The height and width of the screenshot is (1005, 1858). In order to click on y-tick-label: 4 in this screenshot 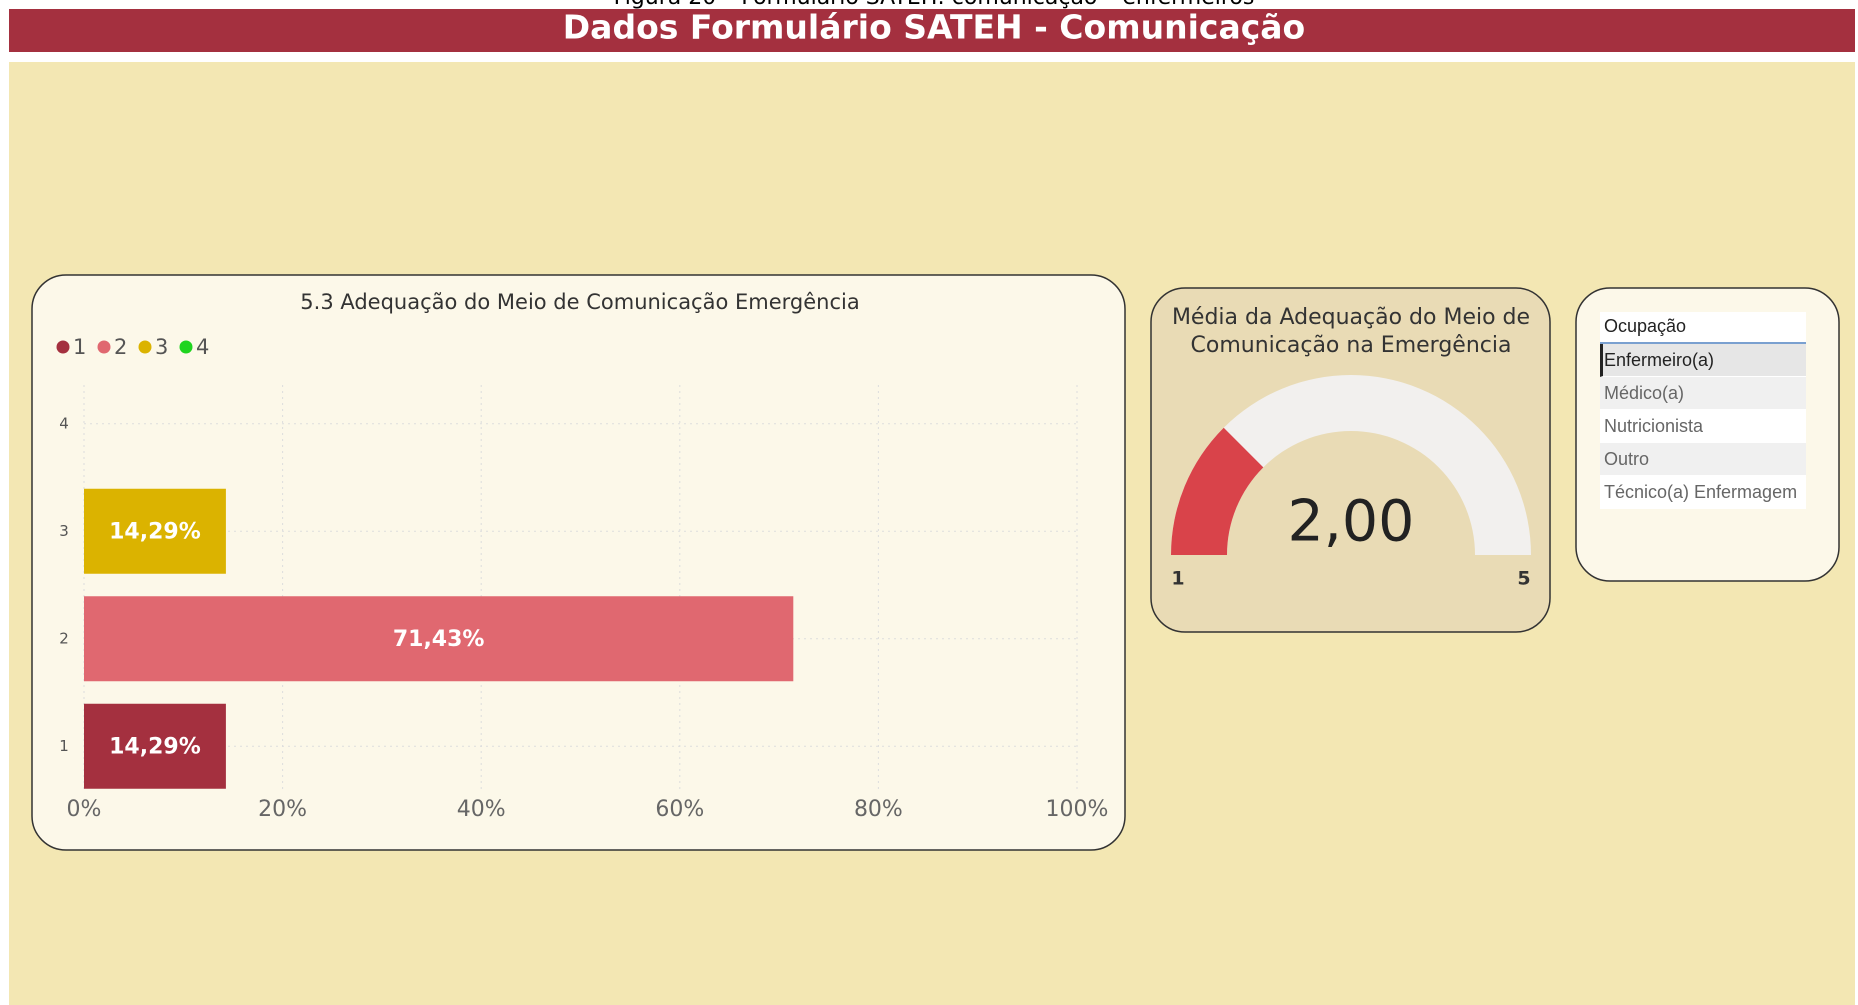, I will do `click(64, 423)`.